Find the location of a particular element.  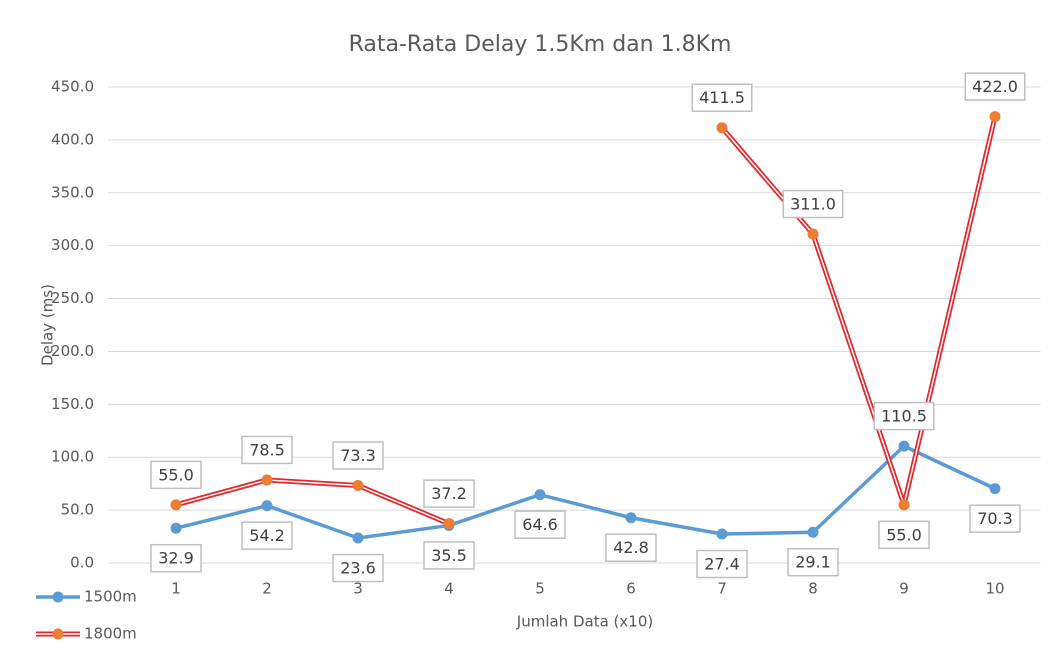

y-tick-label: 200.0 is located at coordinates (72, 351).